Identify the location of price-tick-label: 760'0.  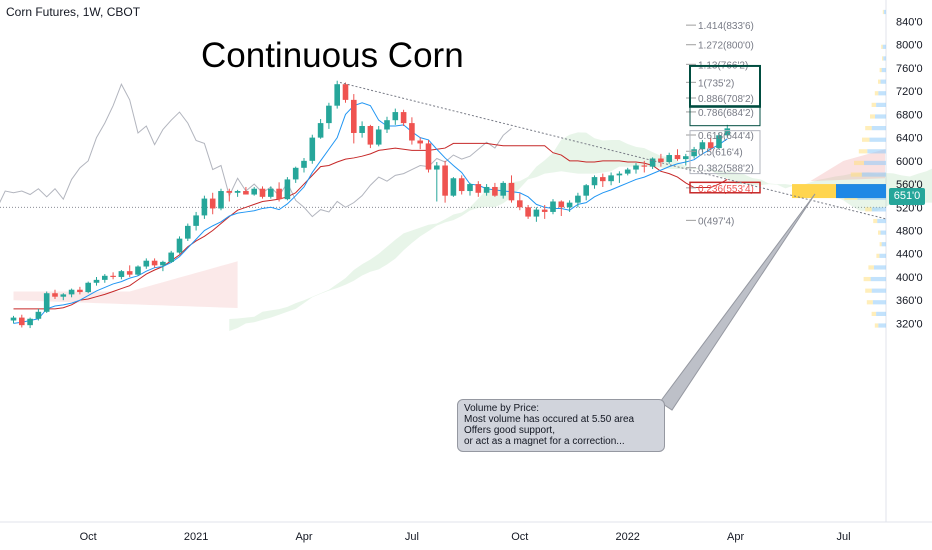
(909, 69).